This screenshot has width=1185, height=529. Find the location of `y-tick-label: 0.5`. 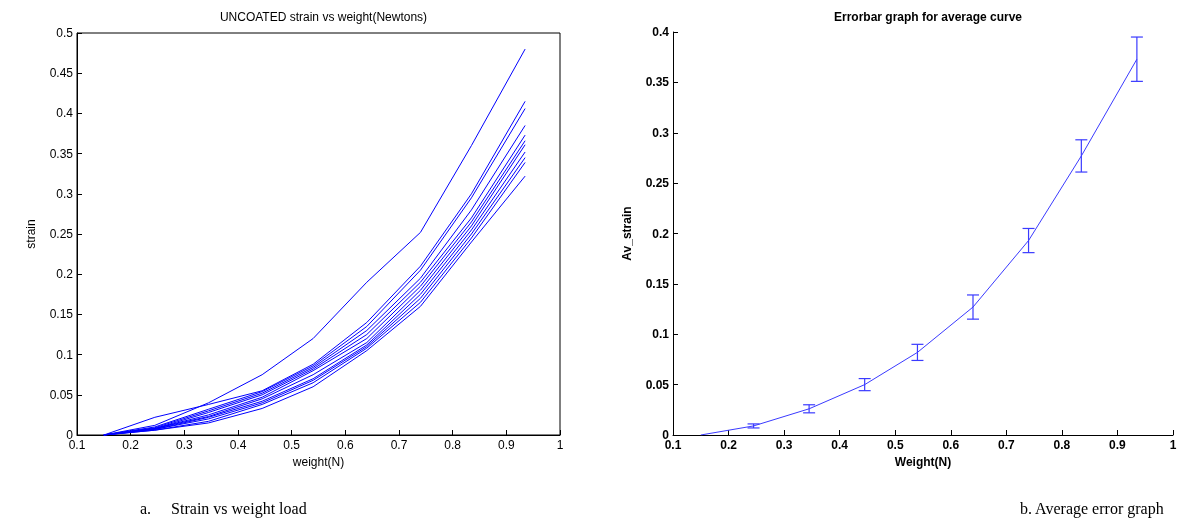

y-tick-label: 0.5 is located at coordinates (65, 33).